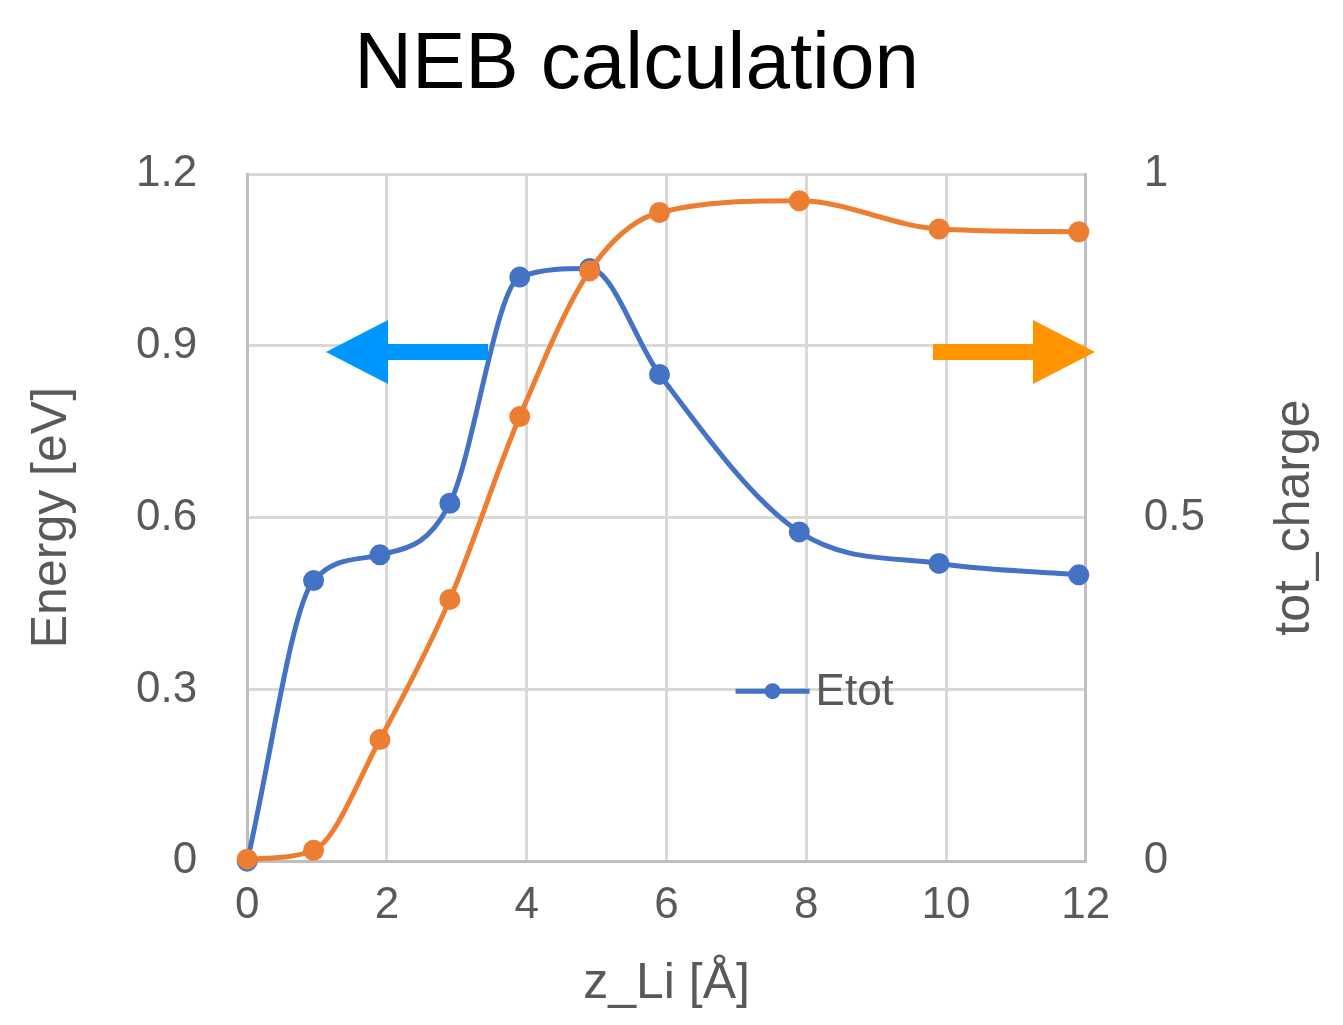  What do you see at coordinates (166, 342) in the screenshot?
I see `y-tick-label: 0.9` at bounding box center [166, 342].